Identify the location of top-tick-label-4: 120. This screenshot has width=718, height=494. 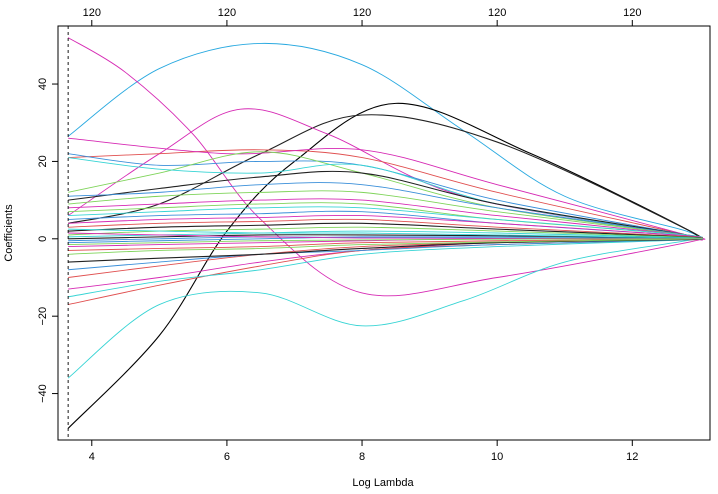
(497, 13).